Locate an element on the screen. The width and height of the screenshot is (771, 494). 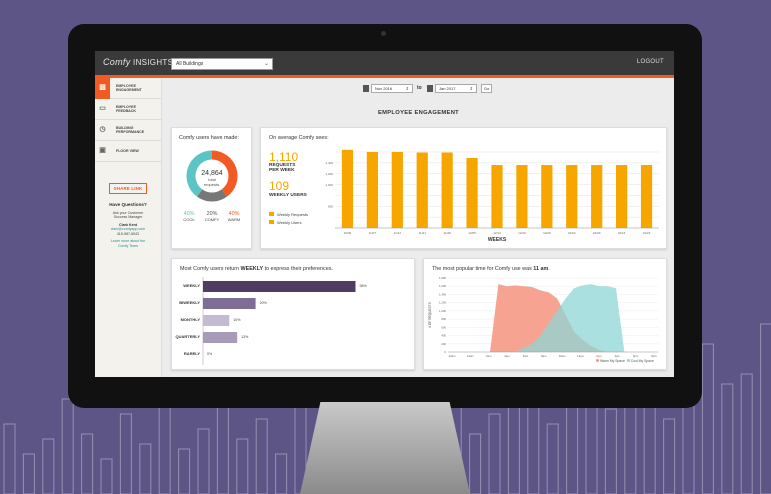
weekly-users-value: 109 is located at coordinates (279, 186).